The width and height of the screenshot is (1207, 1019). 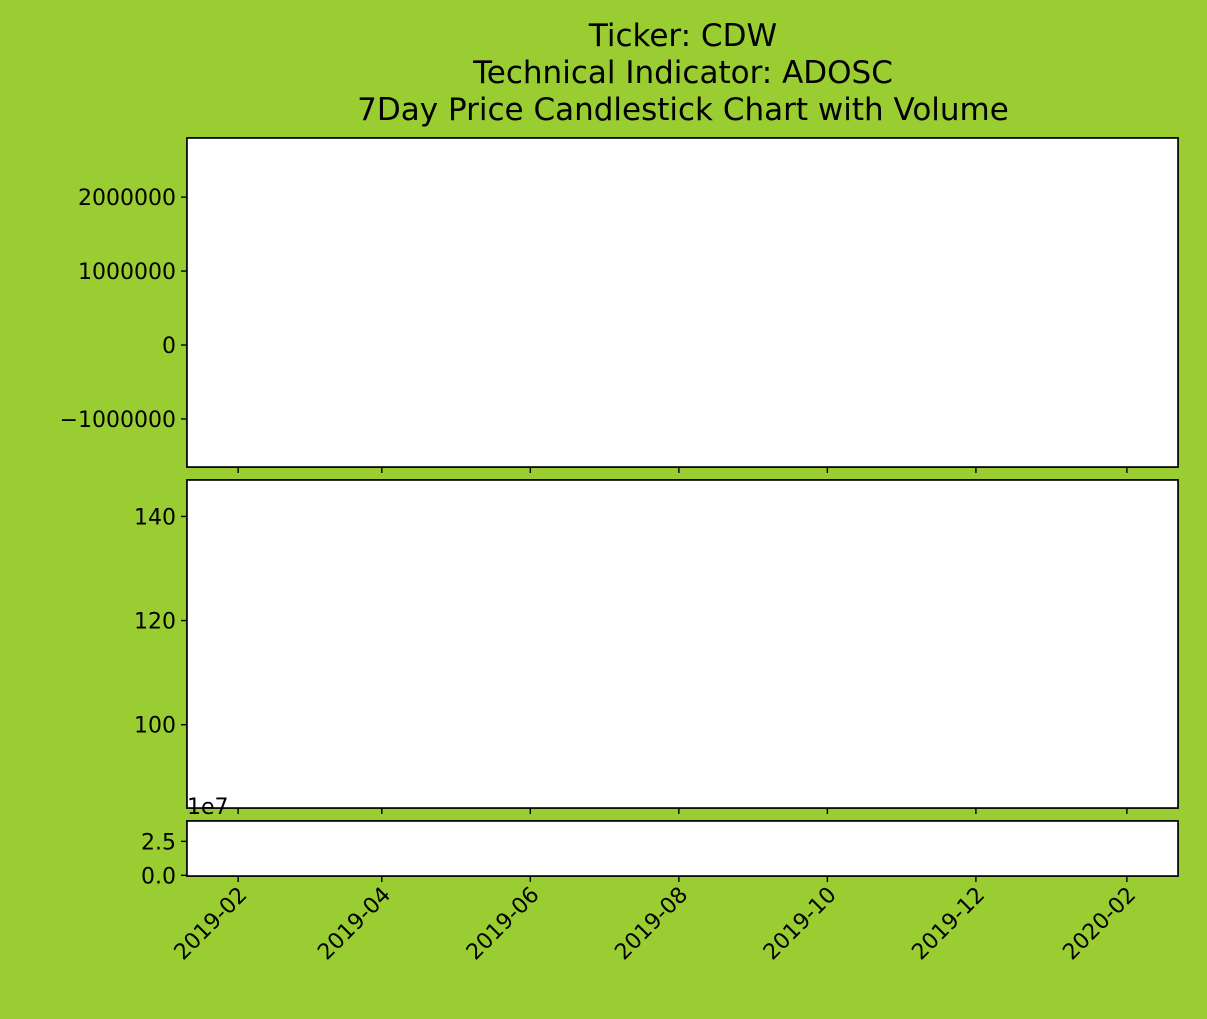 I want to click on x-tick-label: 2020-02, so click(x=1099, y=924).